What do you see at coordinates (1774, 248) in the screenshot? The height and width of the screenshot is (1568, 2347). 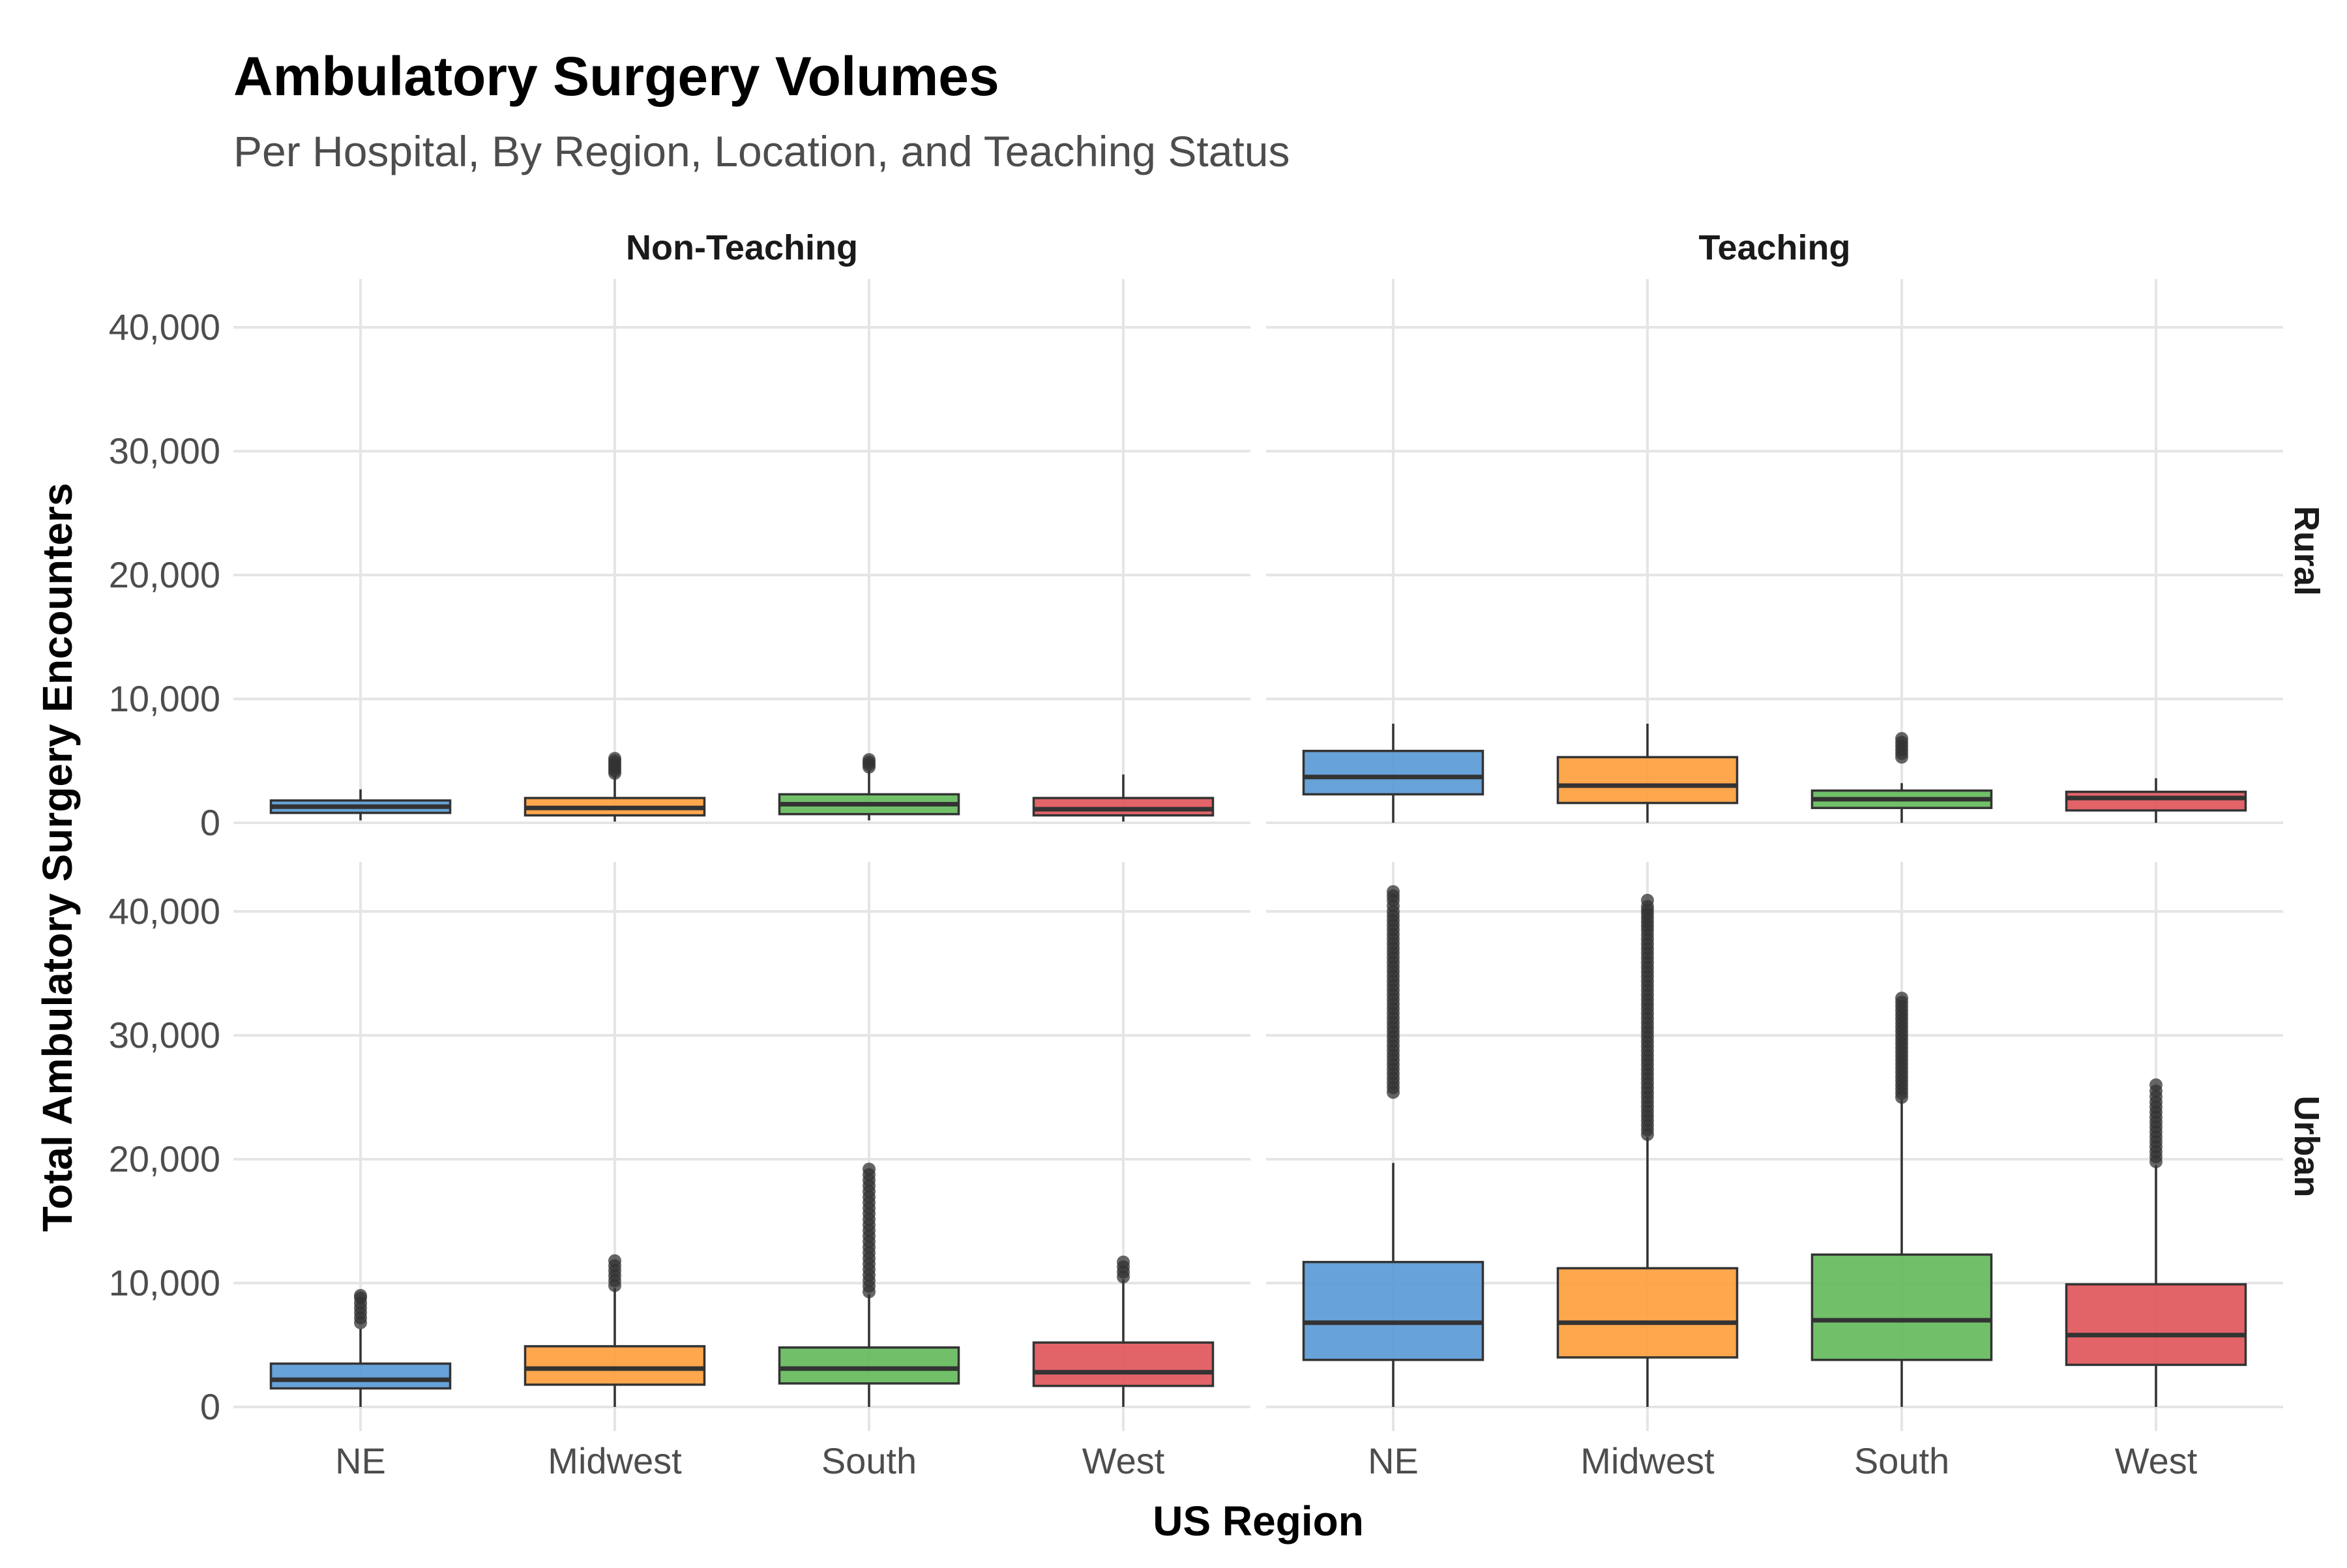 I see `strip-label-teaching: Teaching` at bounding box center [1774, 248].